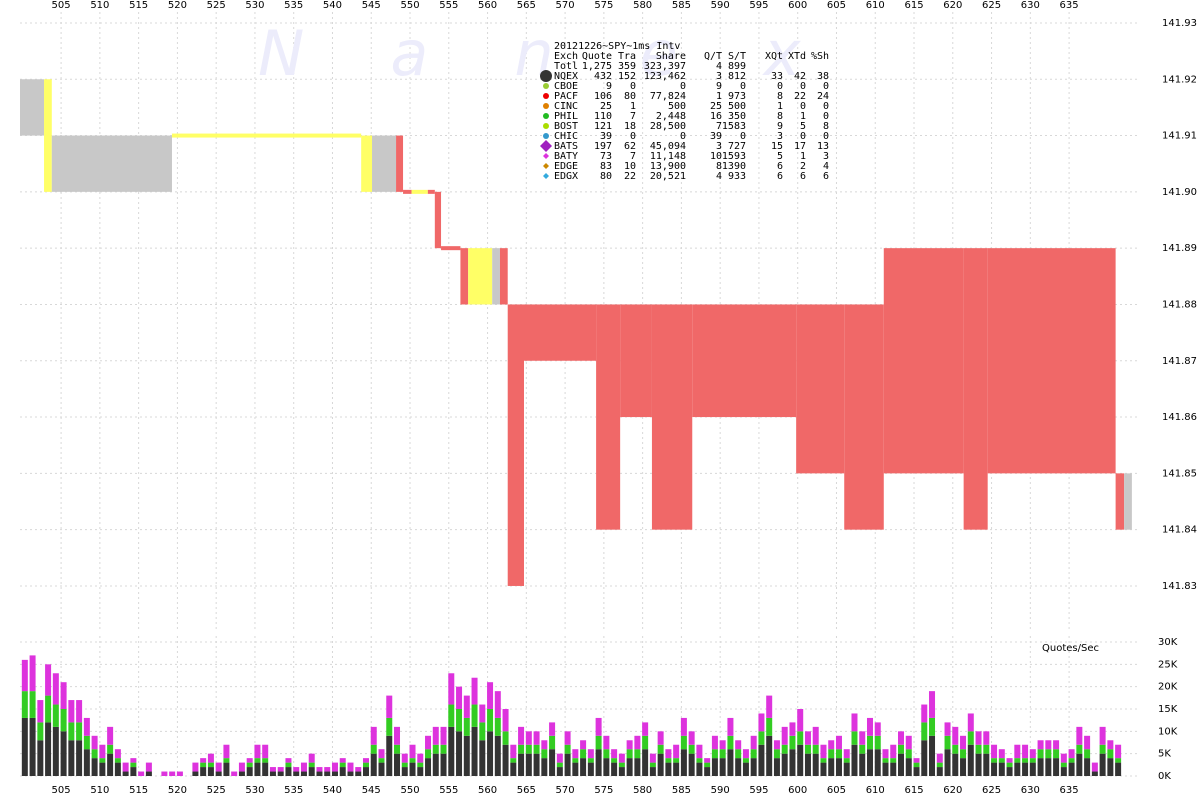 This screenshot has width=1200, height=800. Describe the element at coordinates (642, 5) in the screenshot. I see `x-tick-label: 580` at that location.